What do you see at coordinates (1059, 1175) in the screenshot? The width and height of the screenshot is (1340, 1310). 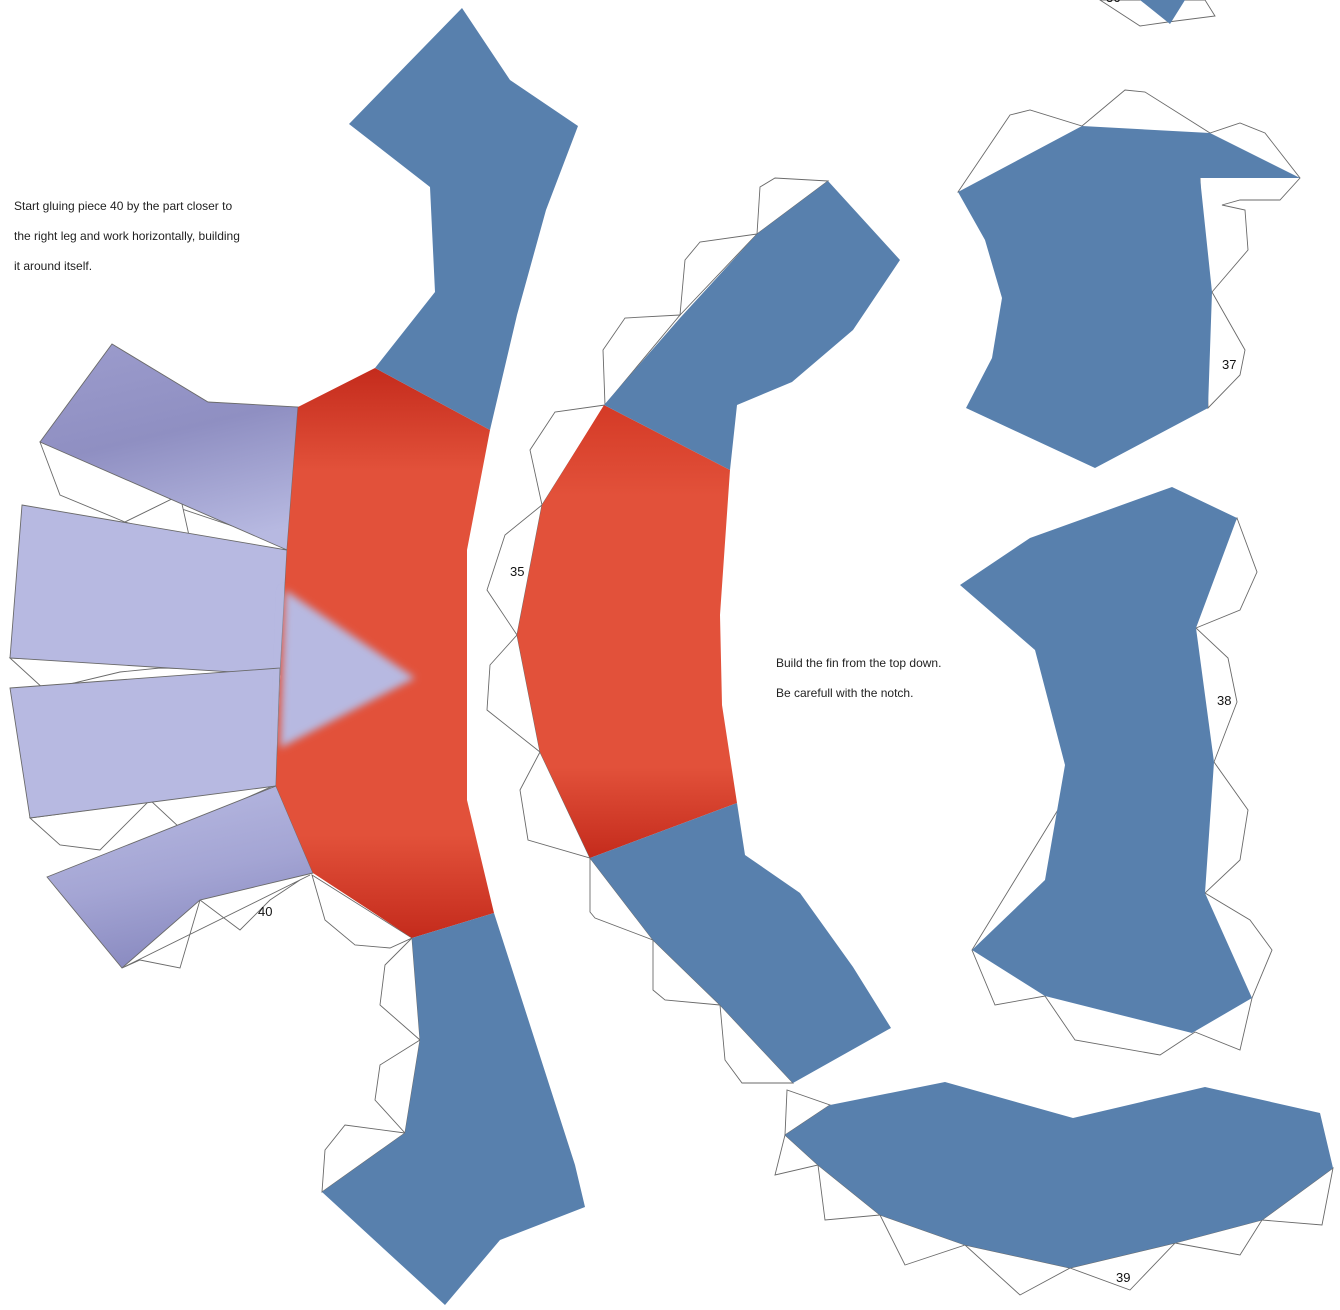 I see `piece-39-fill` at bounding box center [1059, 1175].